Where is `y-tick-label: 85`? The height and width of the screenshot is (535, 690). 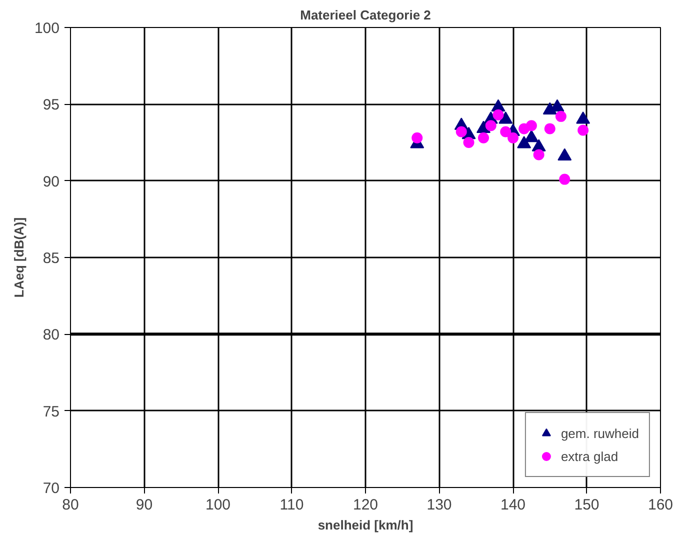
y-tick-label: 85 is located at coordinates (51, 258).